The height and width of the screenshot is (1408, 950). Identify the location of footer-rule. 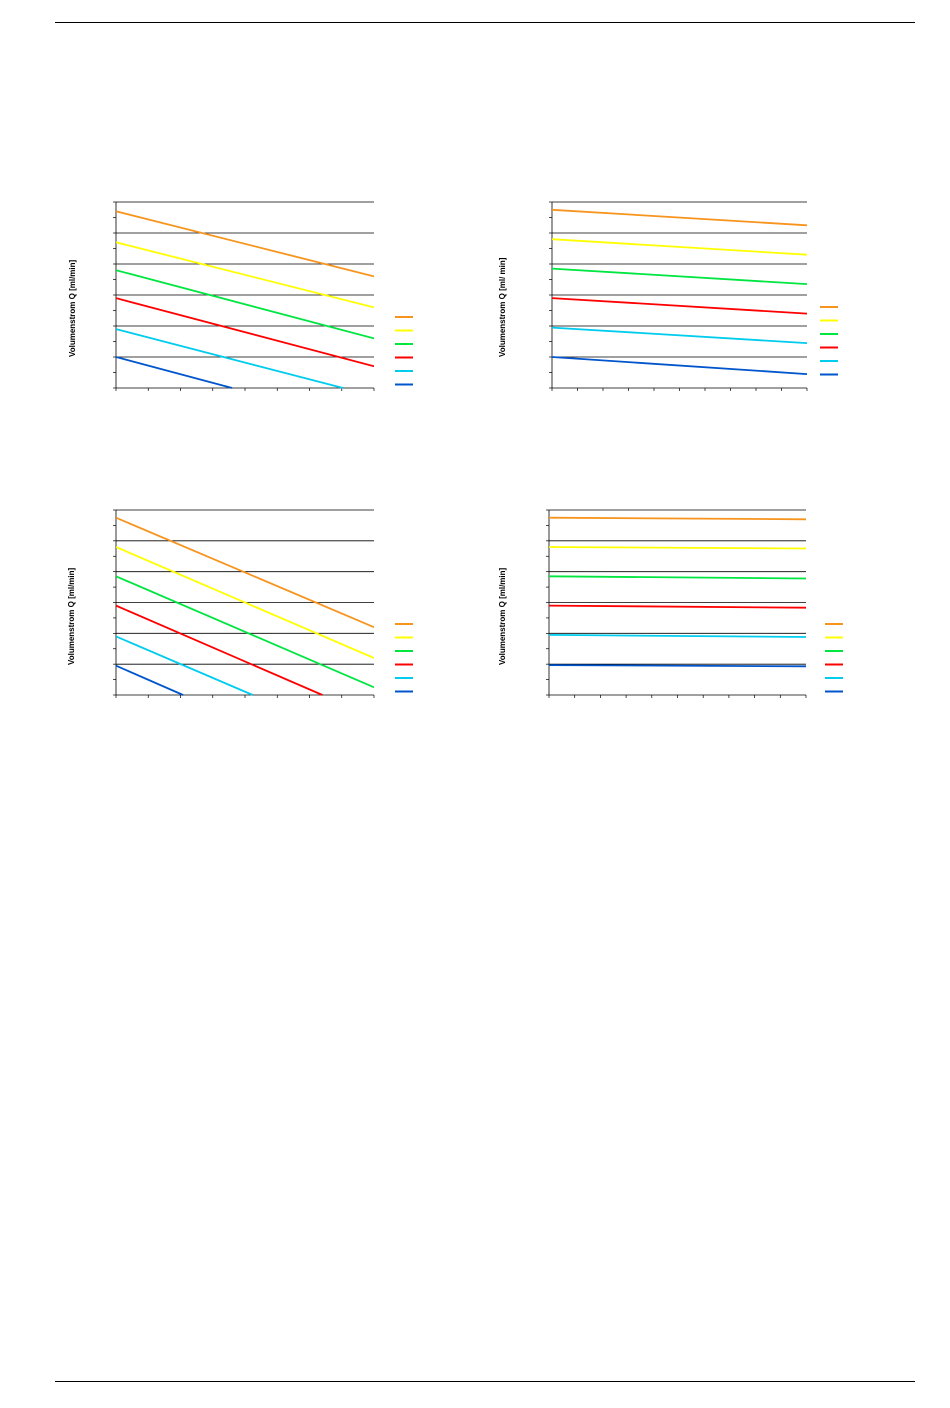
(485, 1381).